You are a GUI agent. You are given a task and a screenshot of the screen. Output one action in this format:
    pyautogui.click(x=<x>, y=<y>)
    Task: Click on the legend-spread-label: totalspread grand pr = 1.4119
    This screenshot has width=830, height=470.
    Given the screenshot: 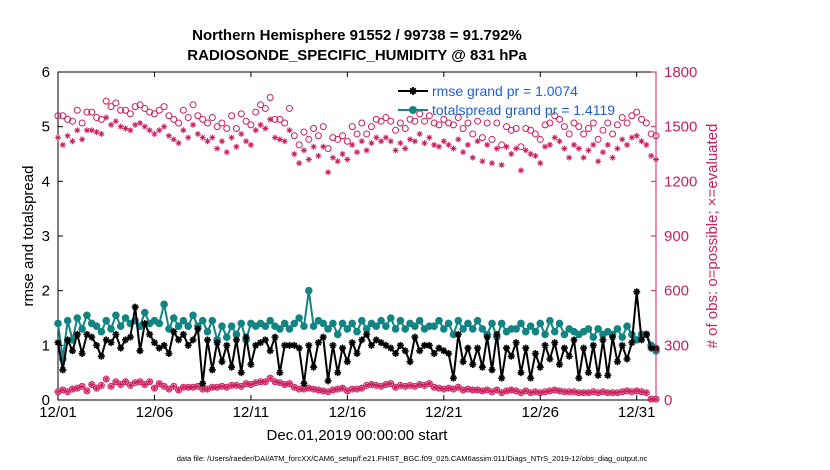 What is the action you would take?
    pyautogui.click(x=523, y=110)
    